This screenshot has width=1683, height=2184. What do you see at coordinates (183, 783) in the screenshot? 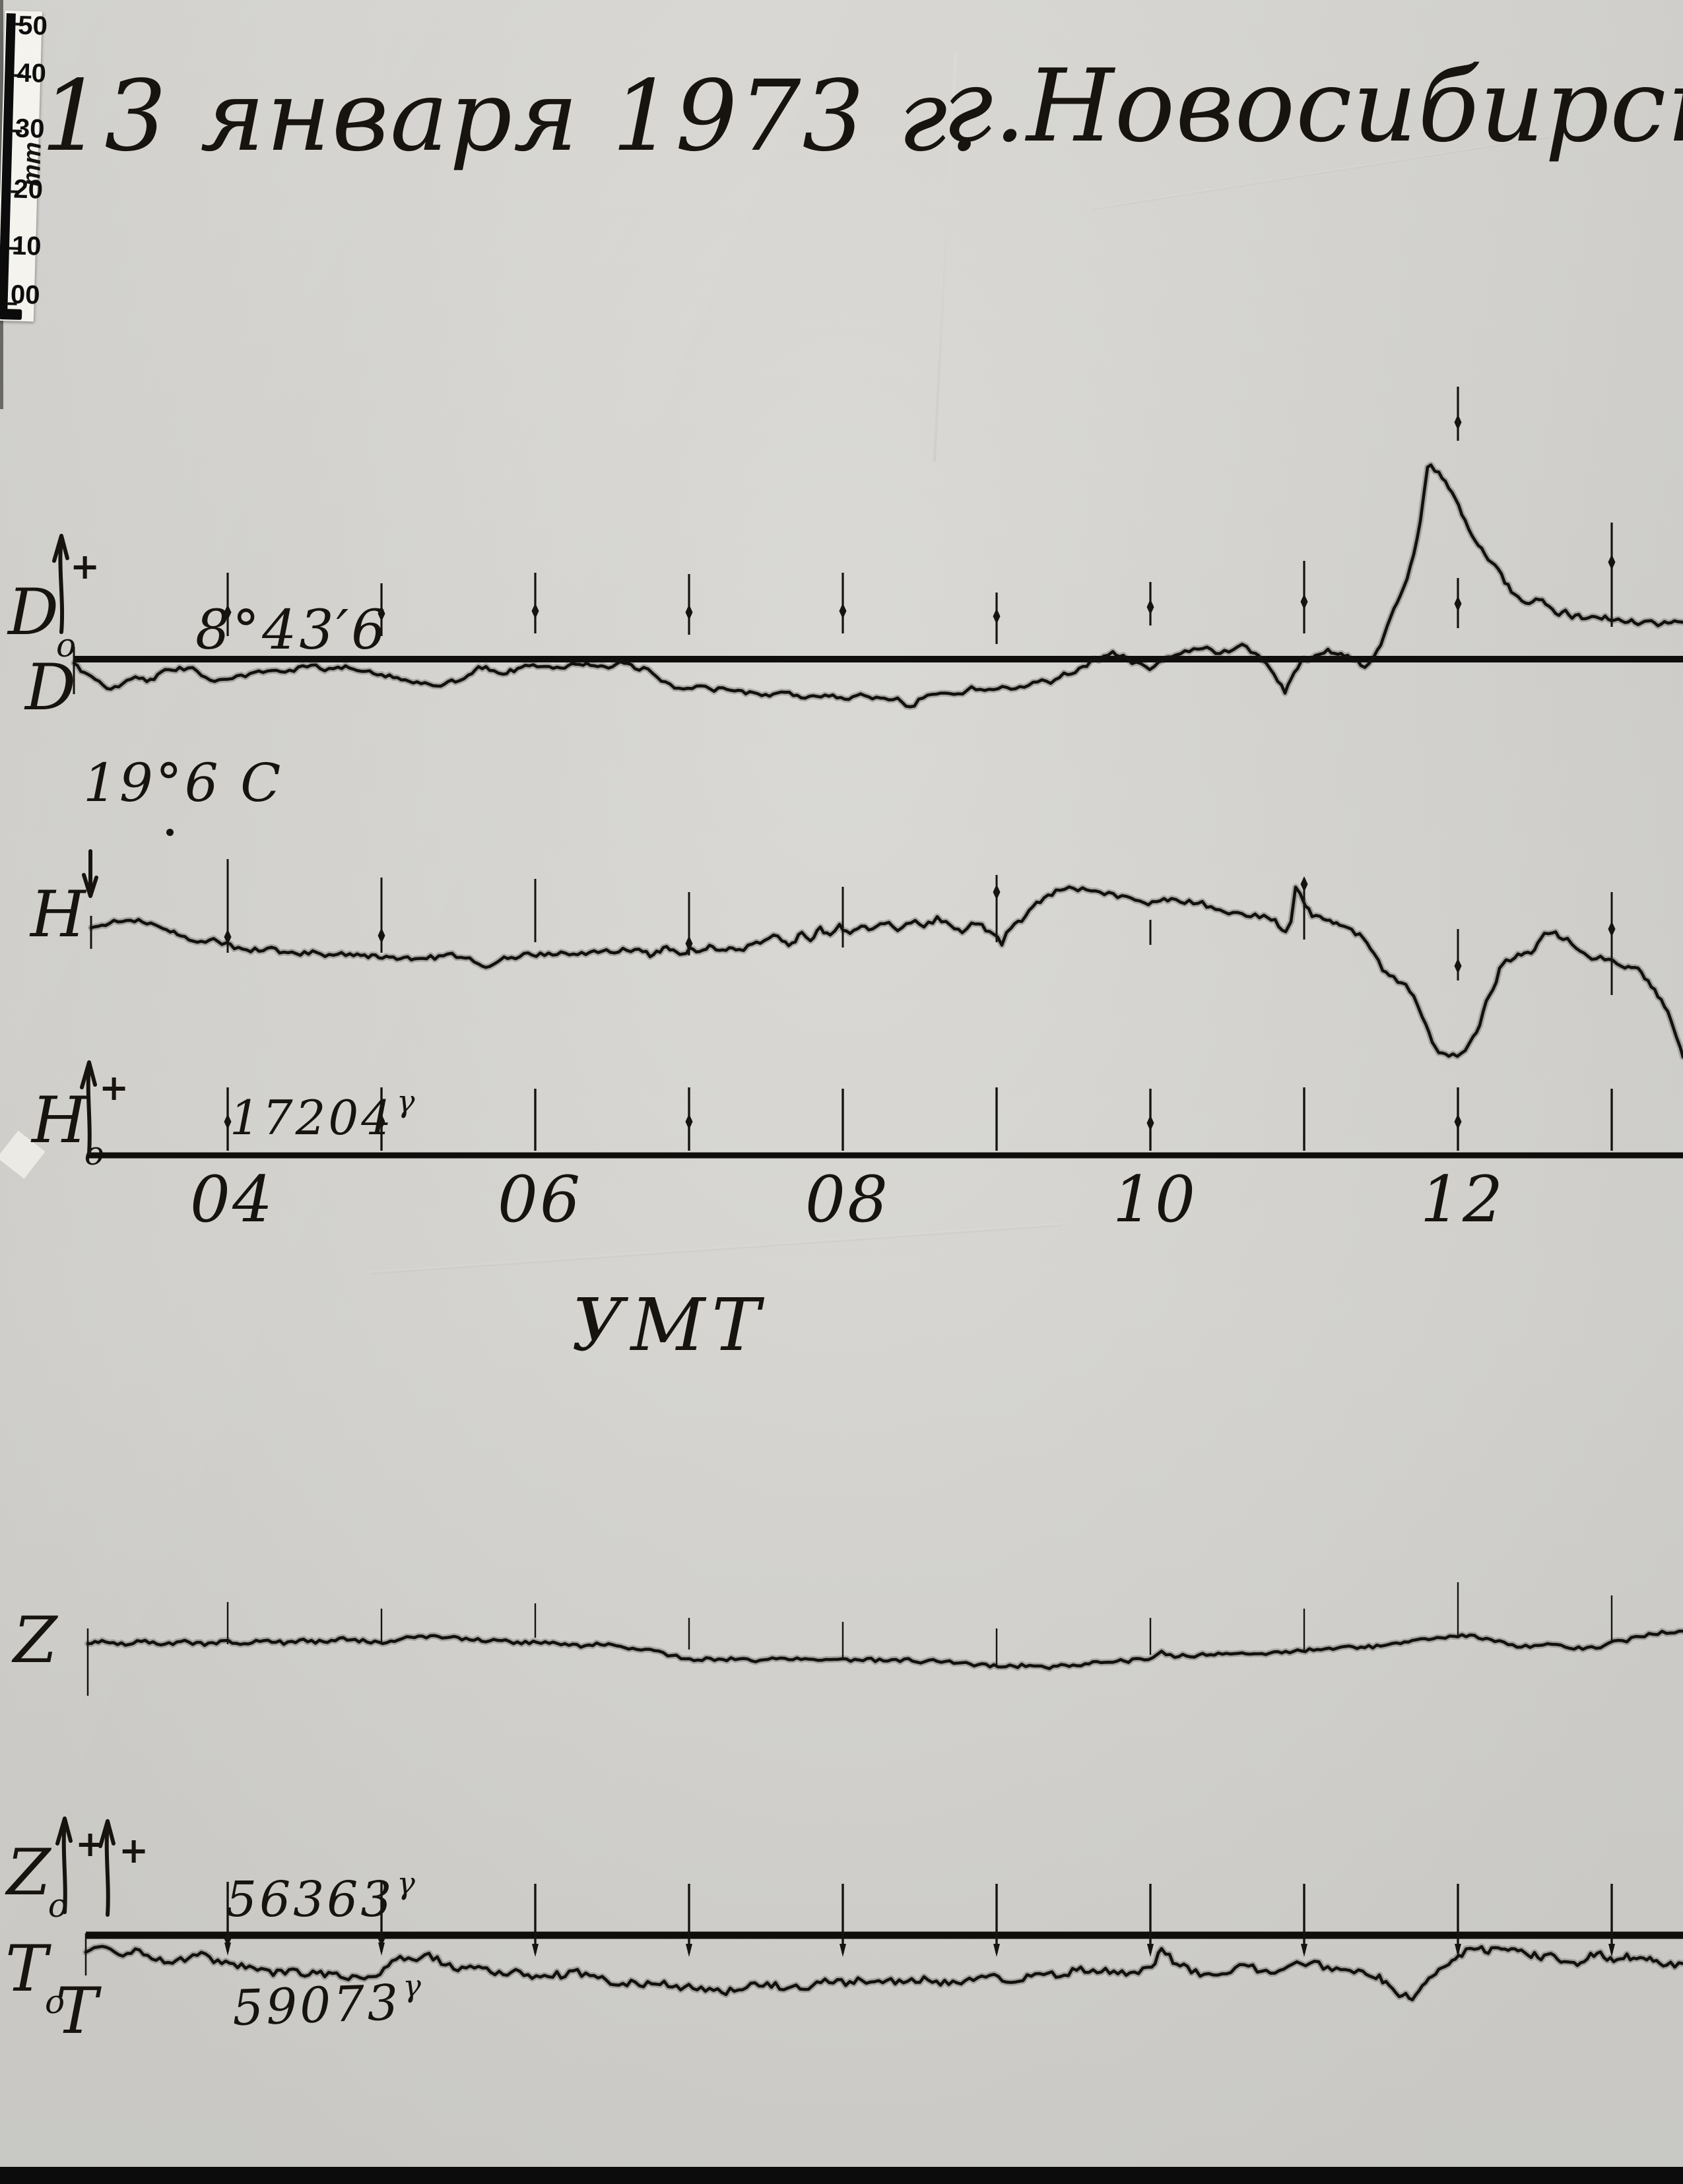
I see `temperature-annotation: 19°6 C` at bounding box center [183, 783].